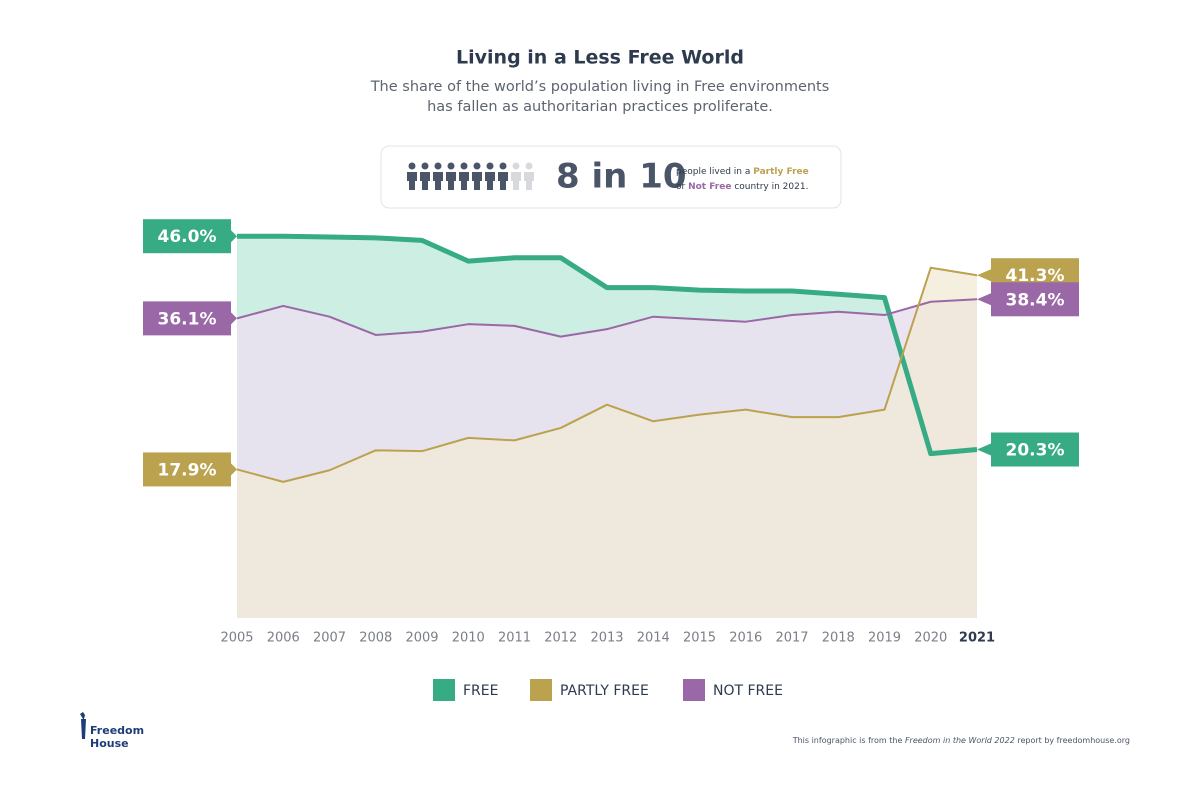 Image resolution: width=1199 pixels, height=792 pixels. I want to click on logo: Freedom House, so click(112, 731).